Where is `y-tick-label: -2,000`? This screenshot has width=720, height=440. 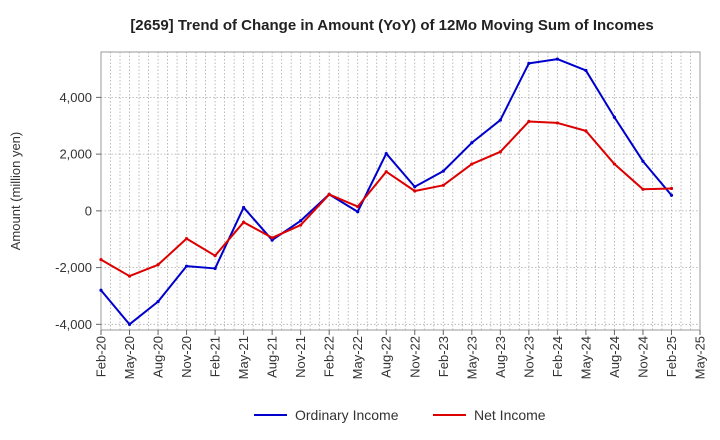 y-tick-label: -2,000 is located at coordinates (73, 267).